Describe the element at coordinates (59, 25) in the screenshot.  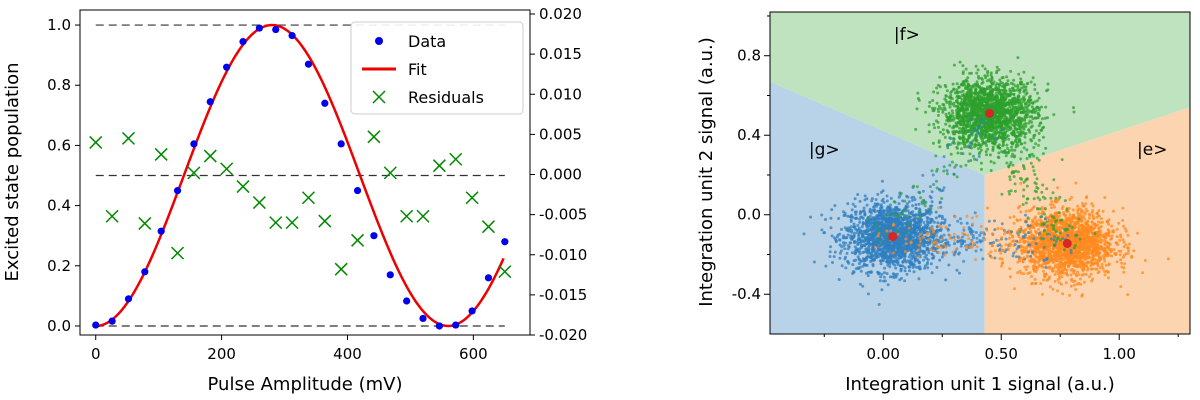
I see `rabi-y-tick-label: 1.0` at that location.